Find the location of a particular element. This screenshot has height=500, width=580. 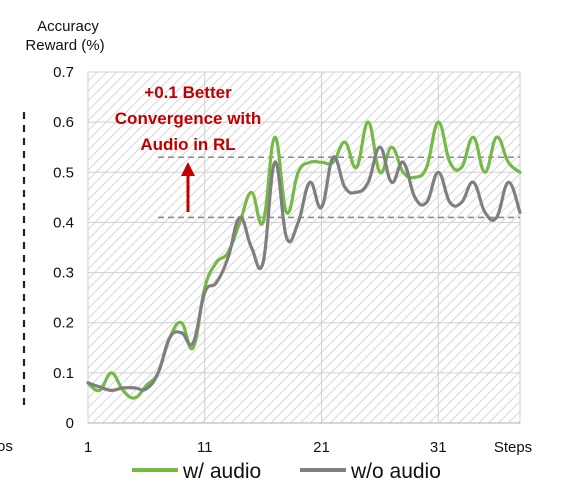

x-tick-label: 1 is located at coordinates (88, 447).